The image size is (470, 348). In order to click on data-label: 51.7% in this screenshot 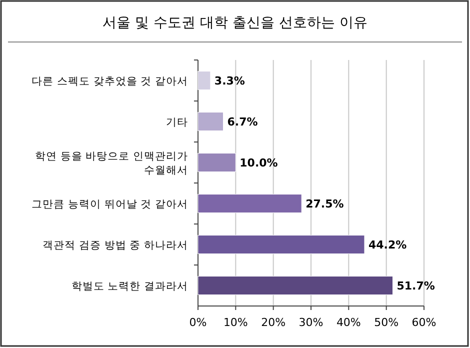, I will do `click(415, 286)`.